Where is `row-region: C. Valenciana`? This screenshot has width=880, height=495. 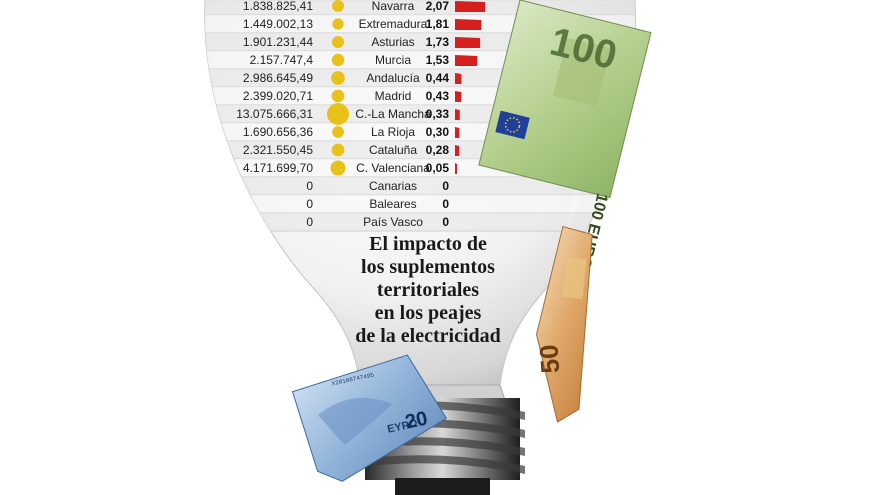
row-region: C. Valenciana is located at coordinates (393, 168).